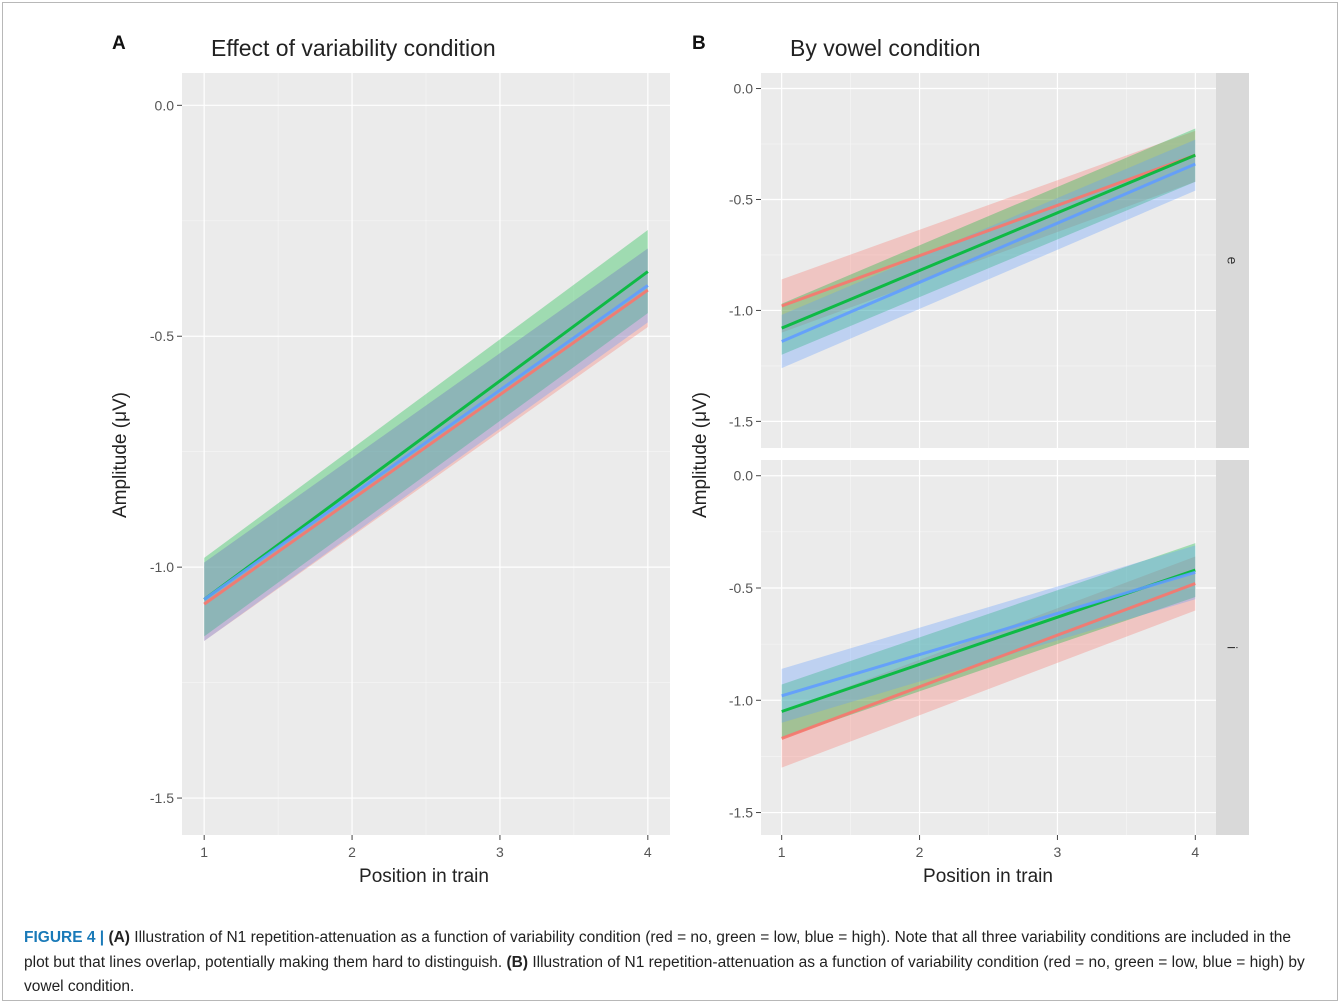 This screenshot has height=1007, width=1342. Describe the element at coordinates (648, 852) in the screenshot. I see `panel-a-x-tick-label: 4` at that location.